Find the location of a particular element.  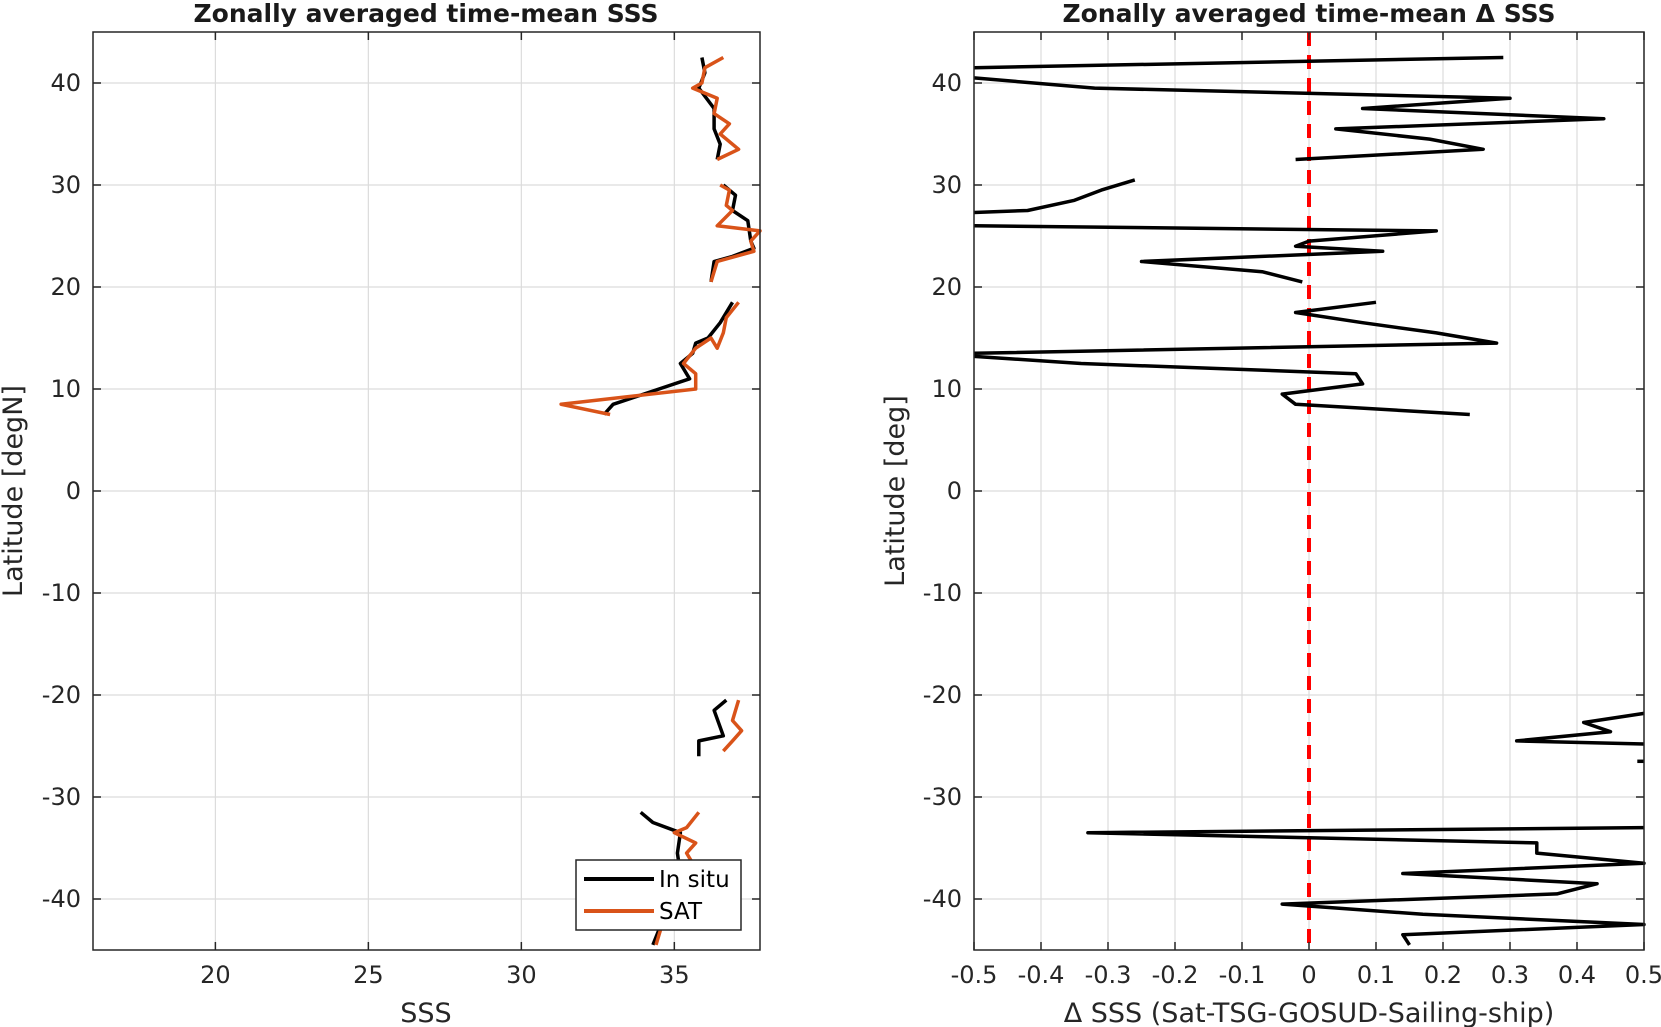

delta-sss-xtick-label: 0.5 is located at coordinates (1643, 975).